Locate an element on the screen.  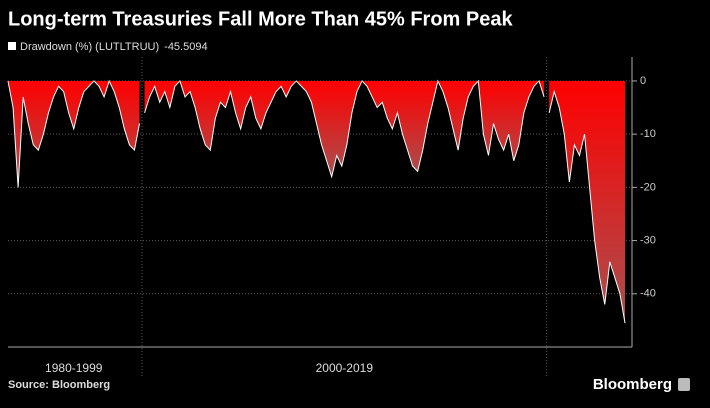
y-tick-label: -30 is located at coordinates (648, 240).